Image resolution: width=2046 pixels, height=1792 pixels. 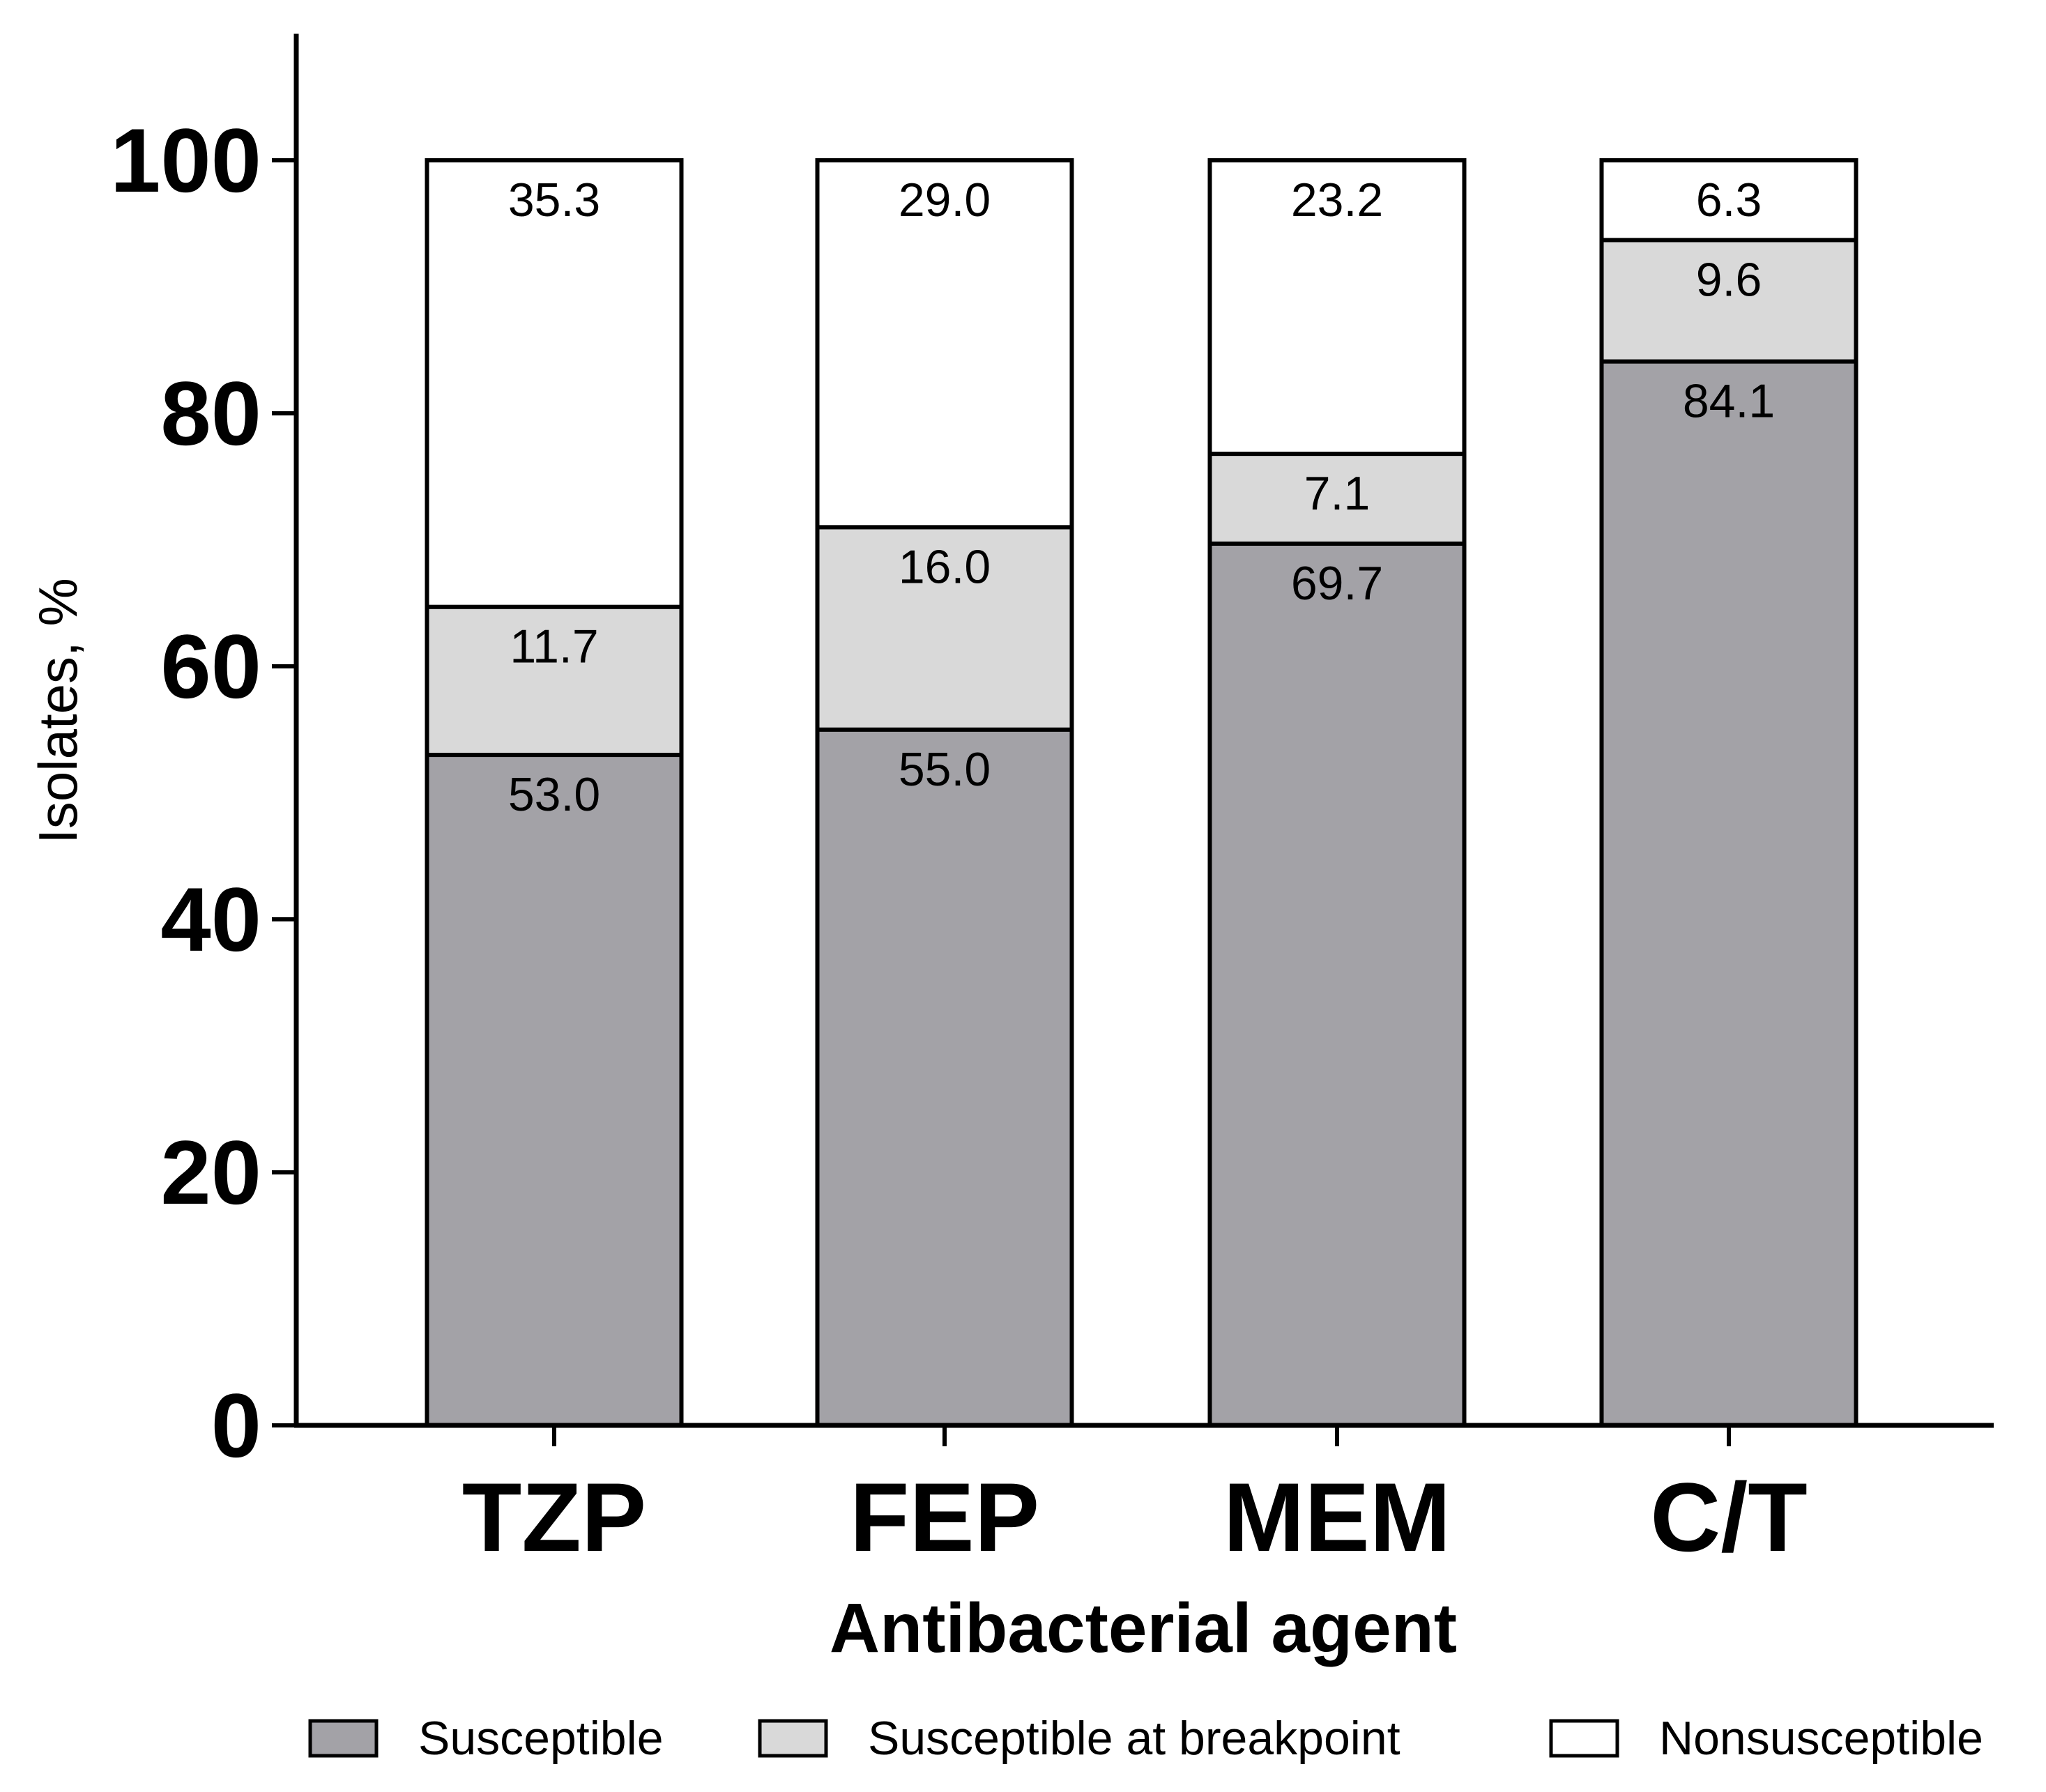 I want to click on y-tick-label: 80, so click(x=211, y=413).